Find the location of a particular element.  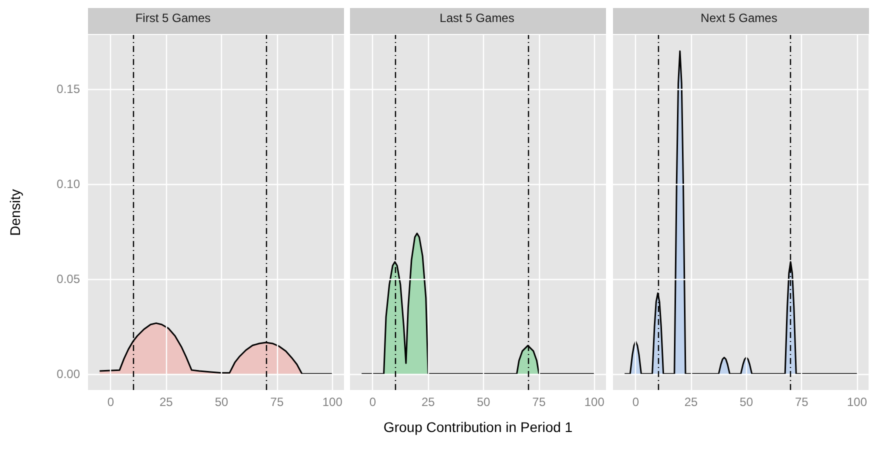

y-axis-title: Density is located at coordinates (15, 212).